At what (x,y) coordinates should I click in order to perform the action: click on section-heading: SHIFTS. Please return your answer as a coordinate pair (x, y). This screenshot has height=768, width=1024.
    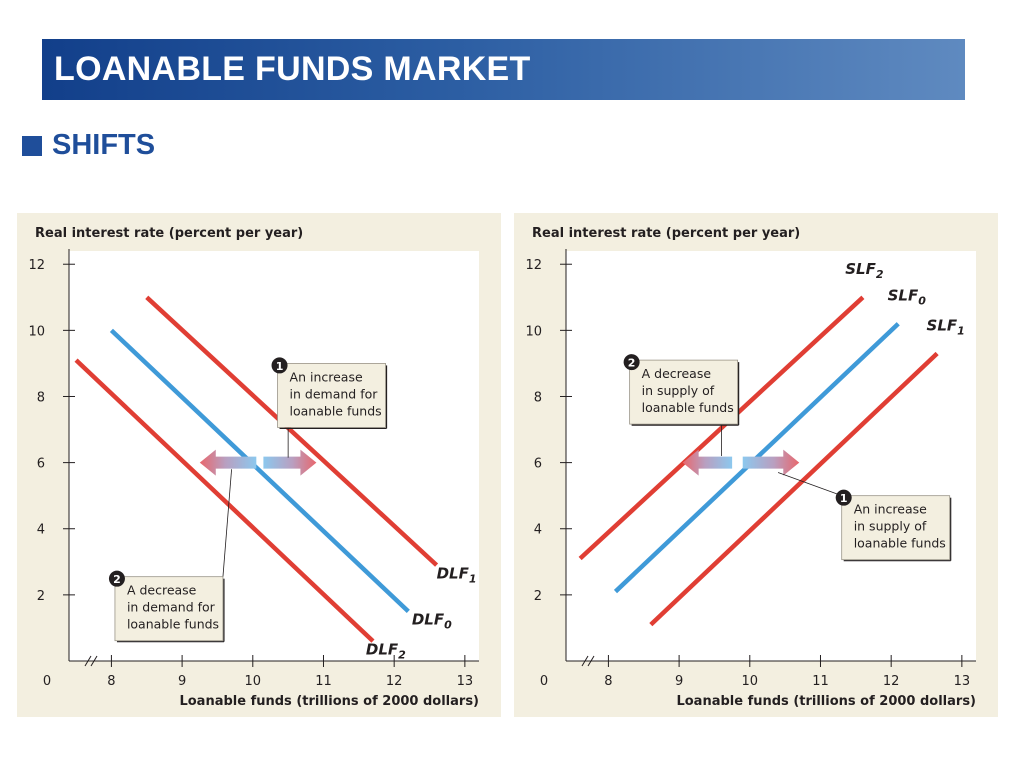
    Looking at the image, I should click on (104, 145).